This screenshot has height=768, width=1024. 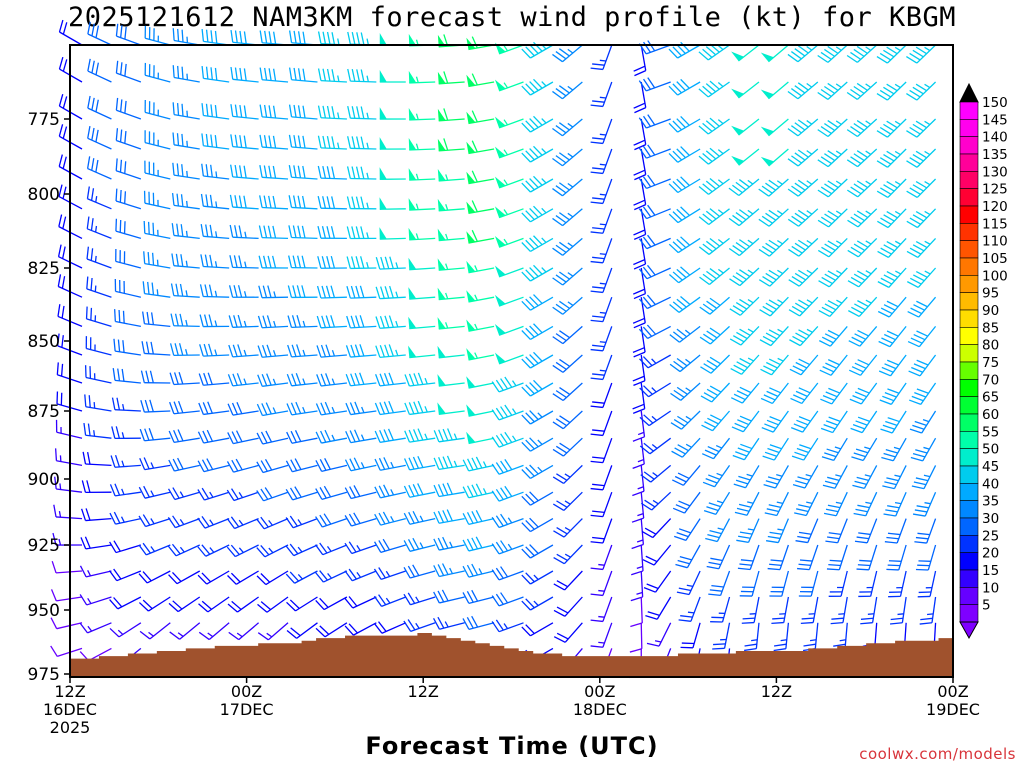 I want to click on x-tick-label: 16DEC, so click(x=70, y=709).